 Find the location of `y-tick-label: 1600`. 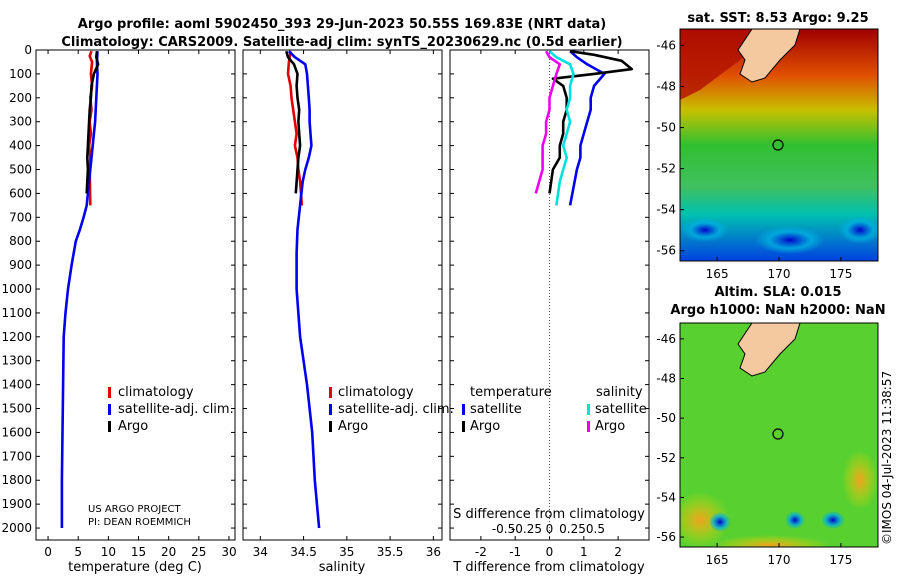

y-tick-label: 1600 is located at coordinates (16, 432).